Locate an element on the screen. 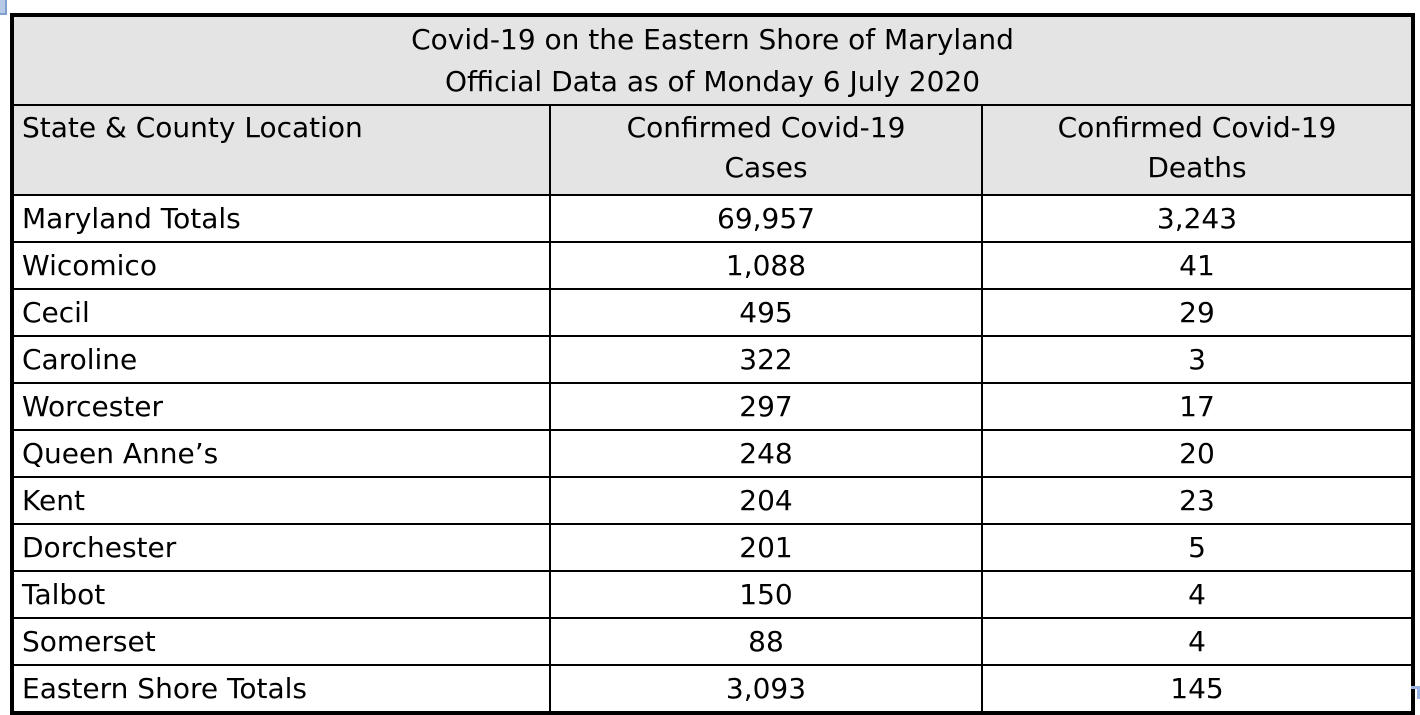 This screenshot has height=715, width=1420. table-row-maryland-totals: Maryland Totals 69,957 3,243 is located at coordinates (712, 218).